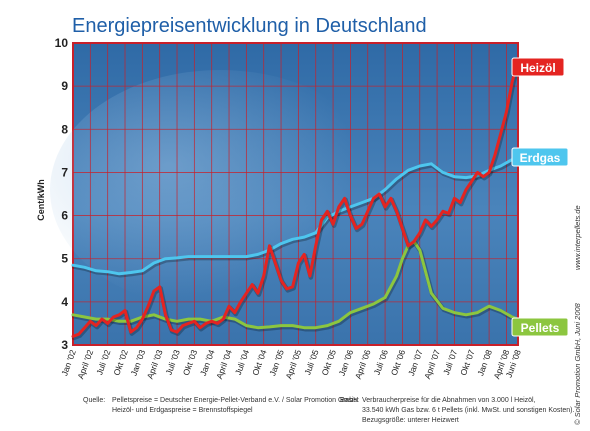  What do you see at coordinates (120, 362) in the screenshot?
I see `x-tick-3: Okt '02` at bounding box center [120, 362].